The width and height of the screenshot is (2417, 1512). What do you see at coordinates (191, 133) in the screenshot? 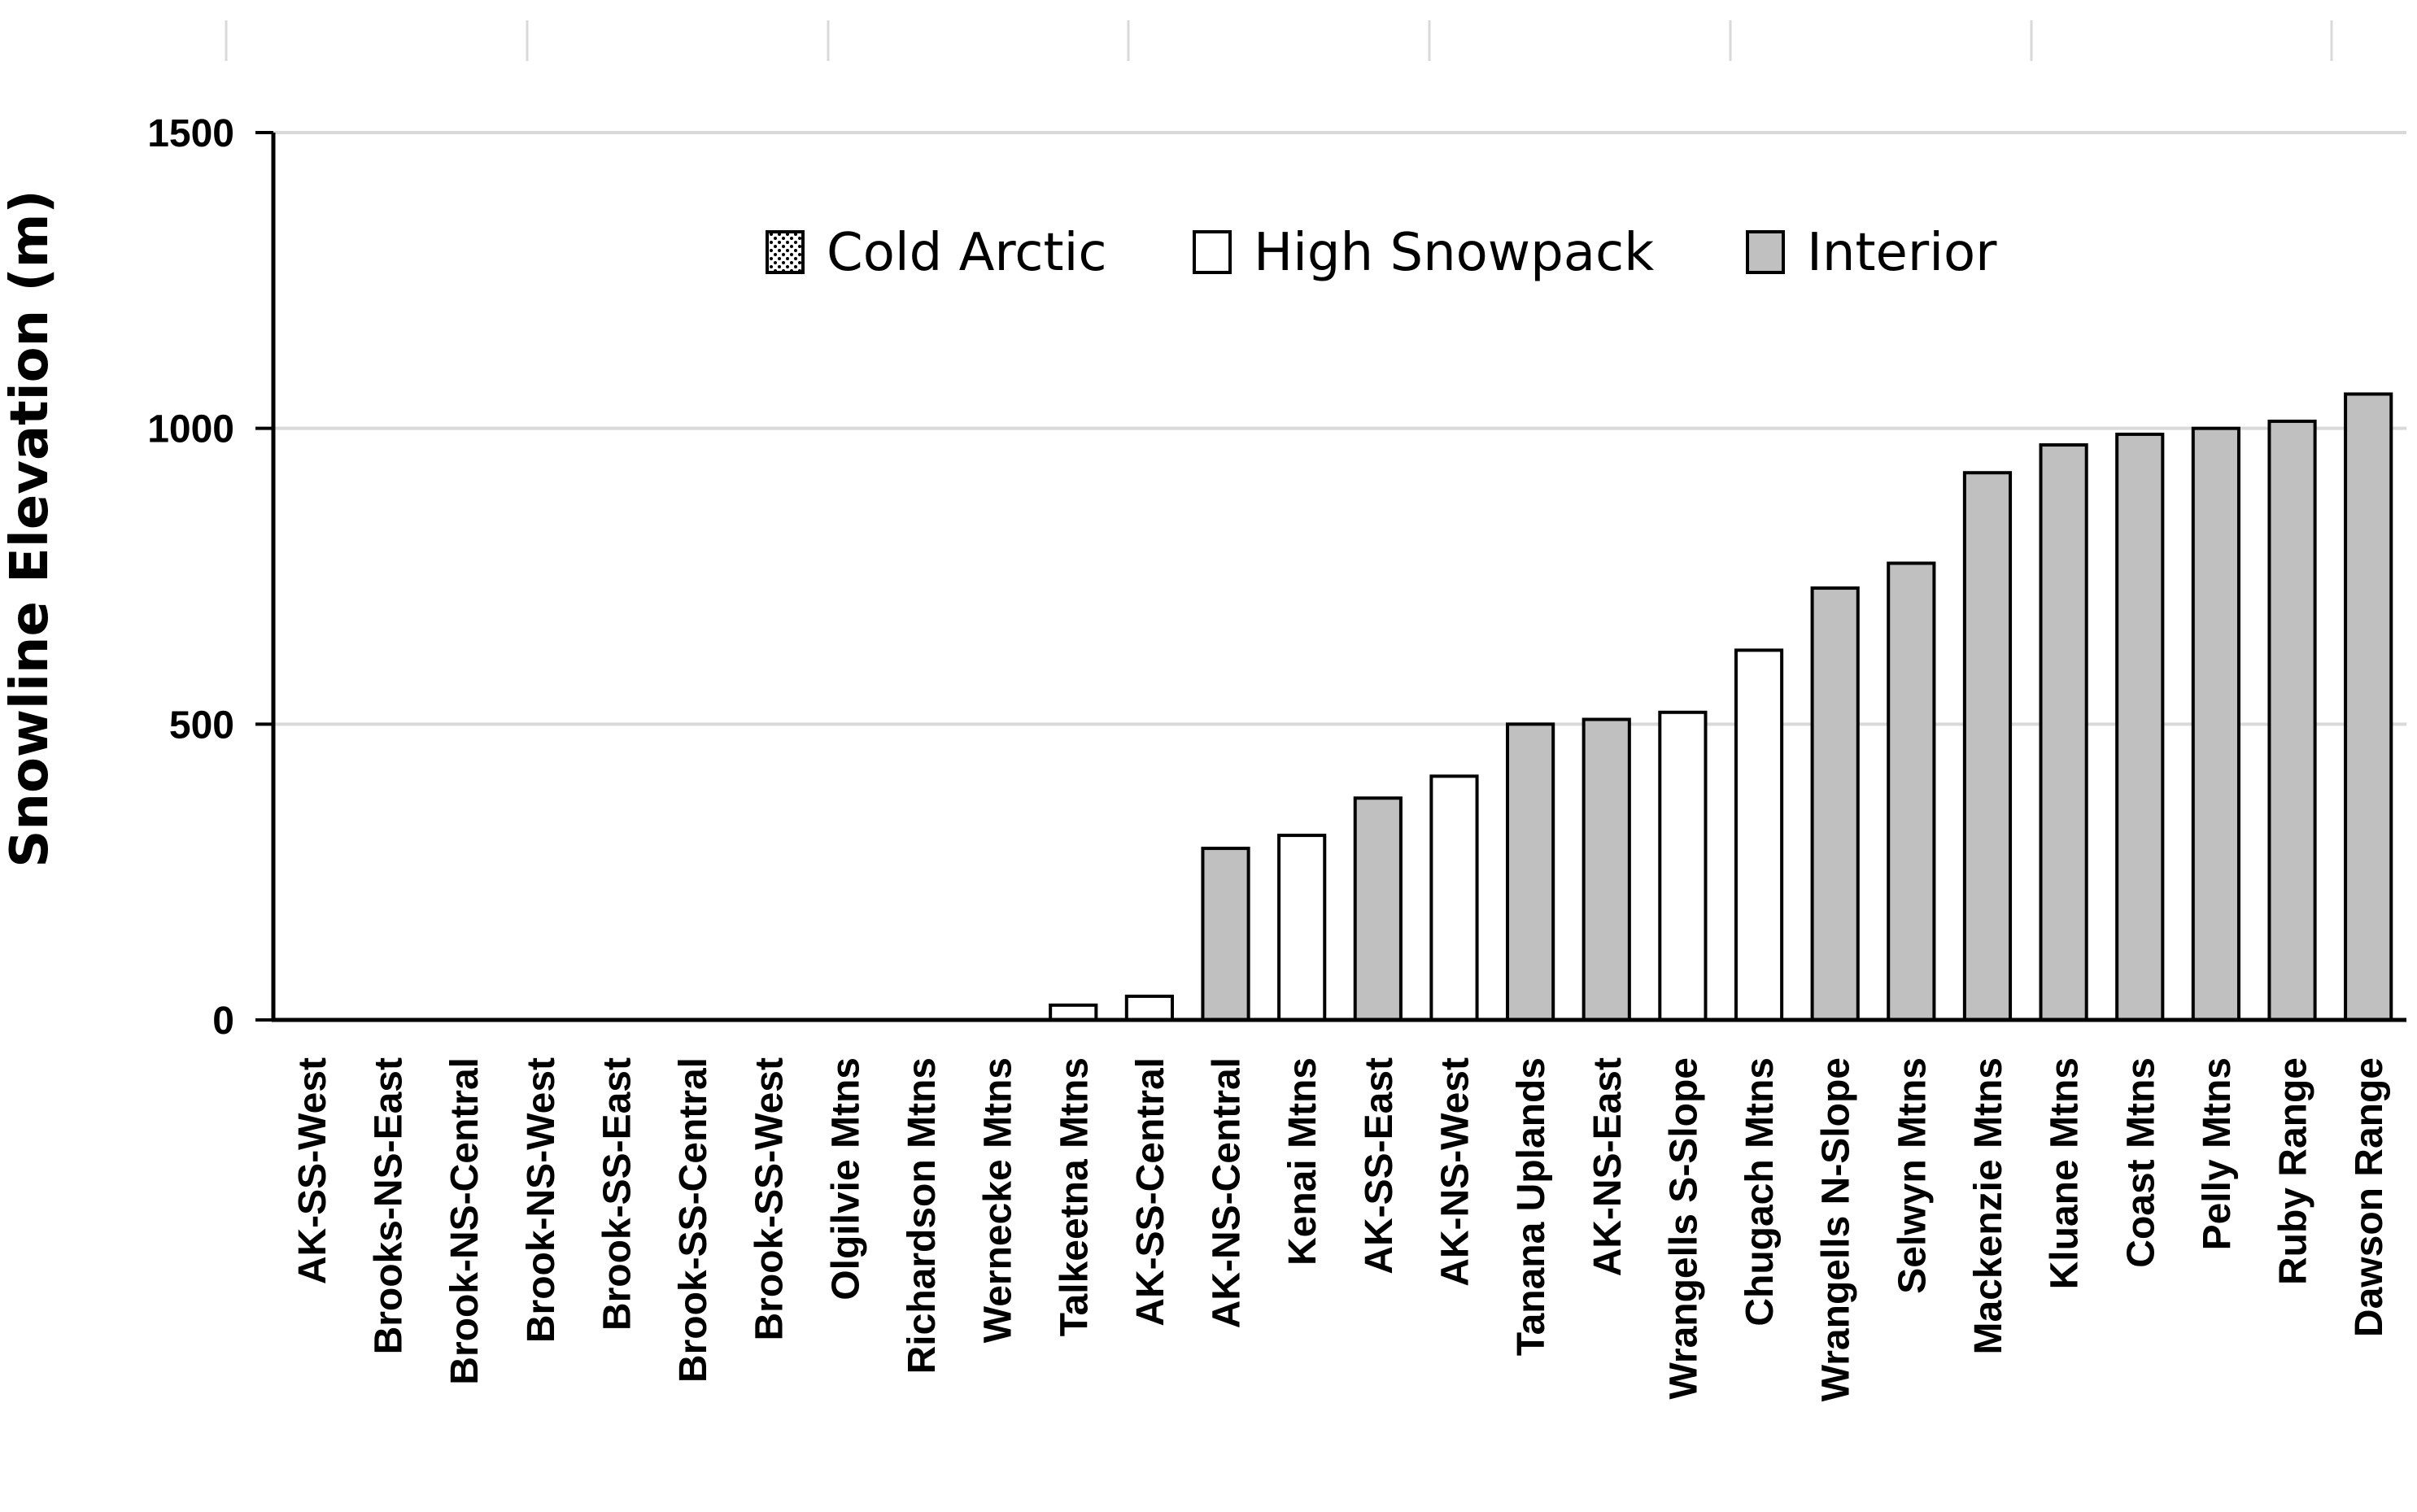
I see `y-tick-label: 1500` at bounding box center [191, 133].